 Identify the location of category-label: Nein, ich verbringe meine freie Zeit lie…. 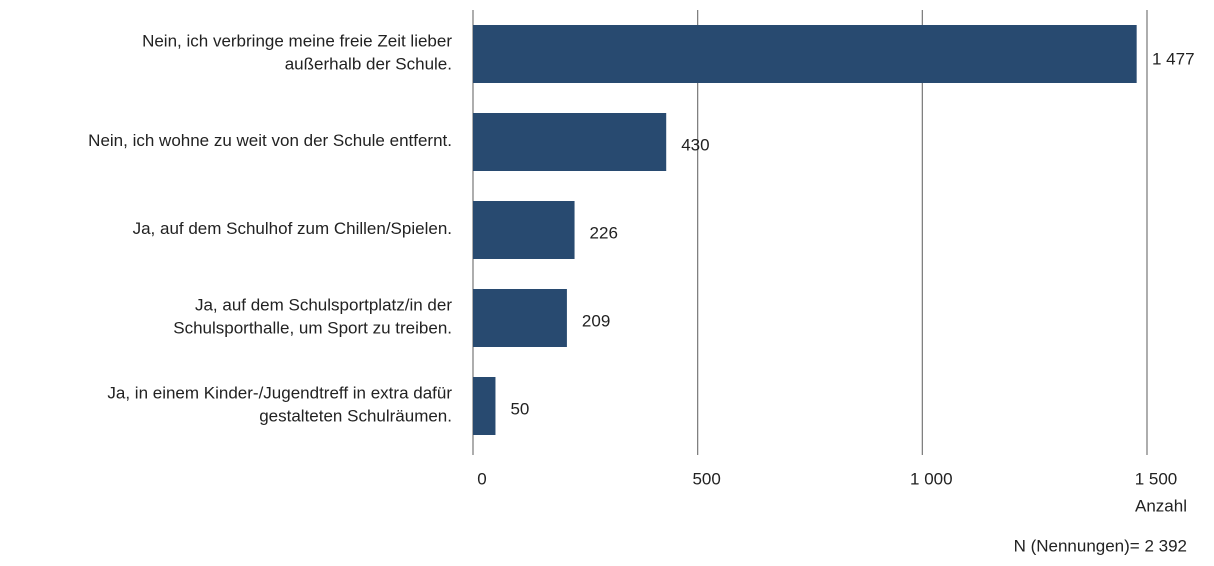
(297, 53).